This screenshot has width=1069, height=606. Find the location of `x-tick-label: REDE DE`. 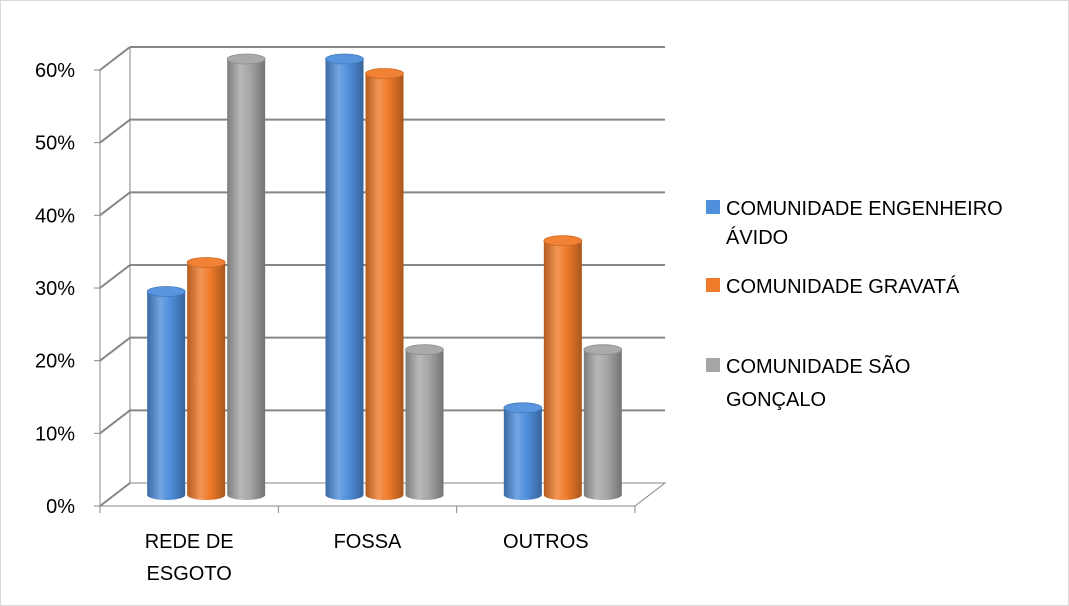

x-tick-label: REDE DE is located at coordinates (189, 542).